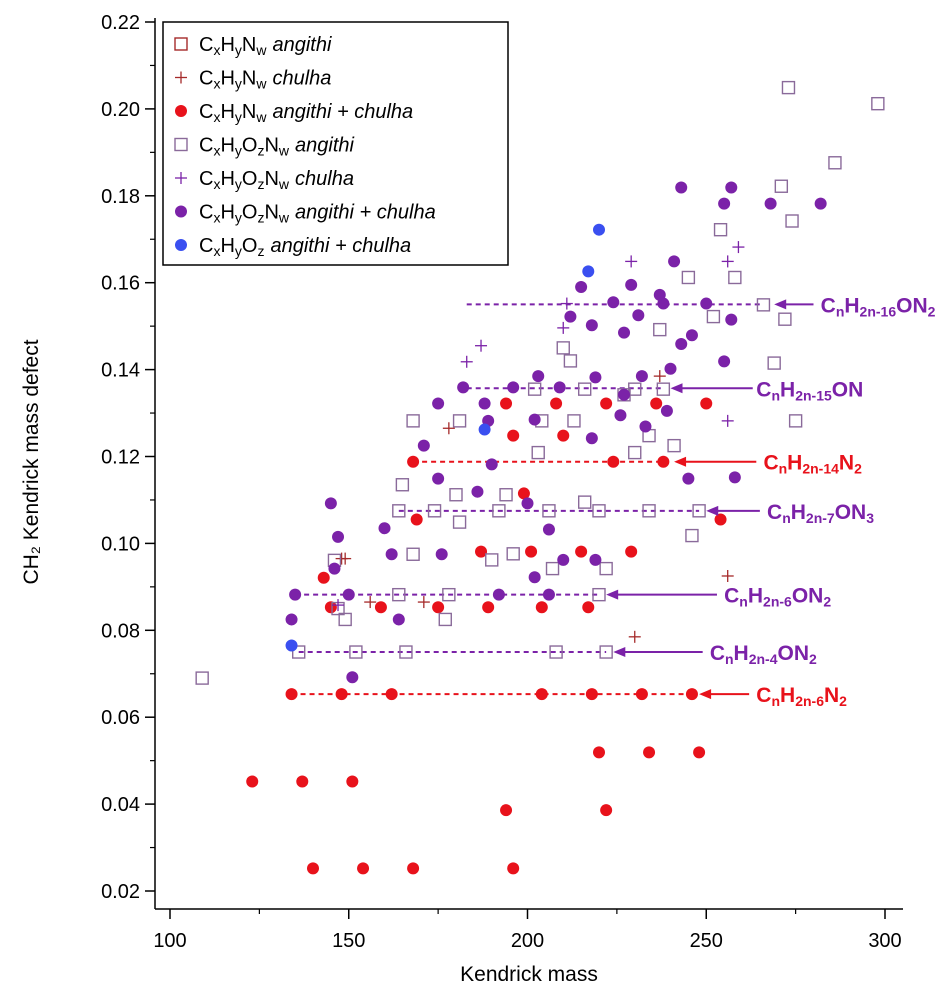 This screenshot has height=992, width=949. What do you see at coordinates (777, 602) in the screenshot?
I see `formula-subscript: 2n-6` at bounding box center [777, 602].